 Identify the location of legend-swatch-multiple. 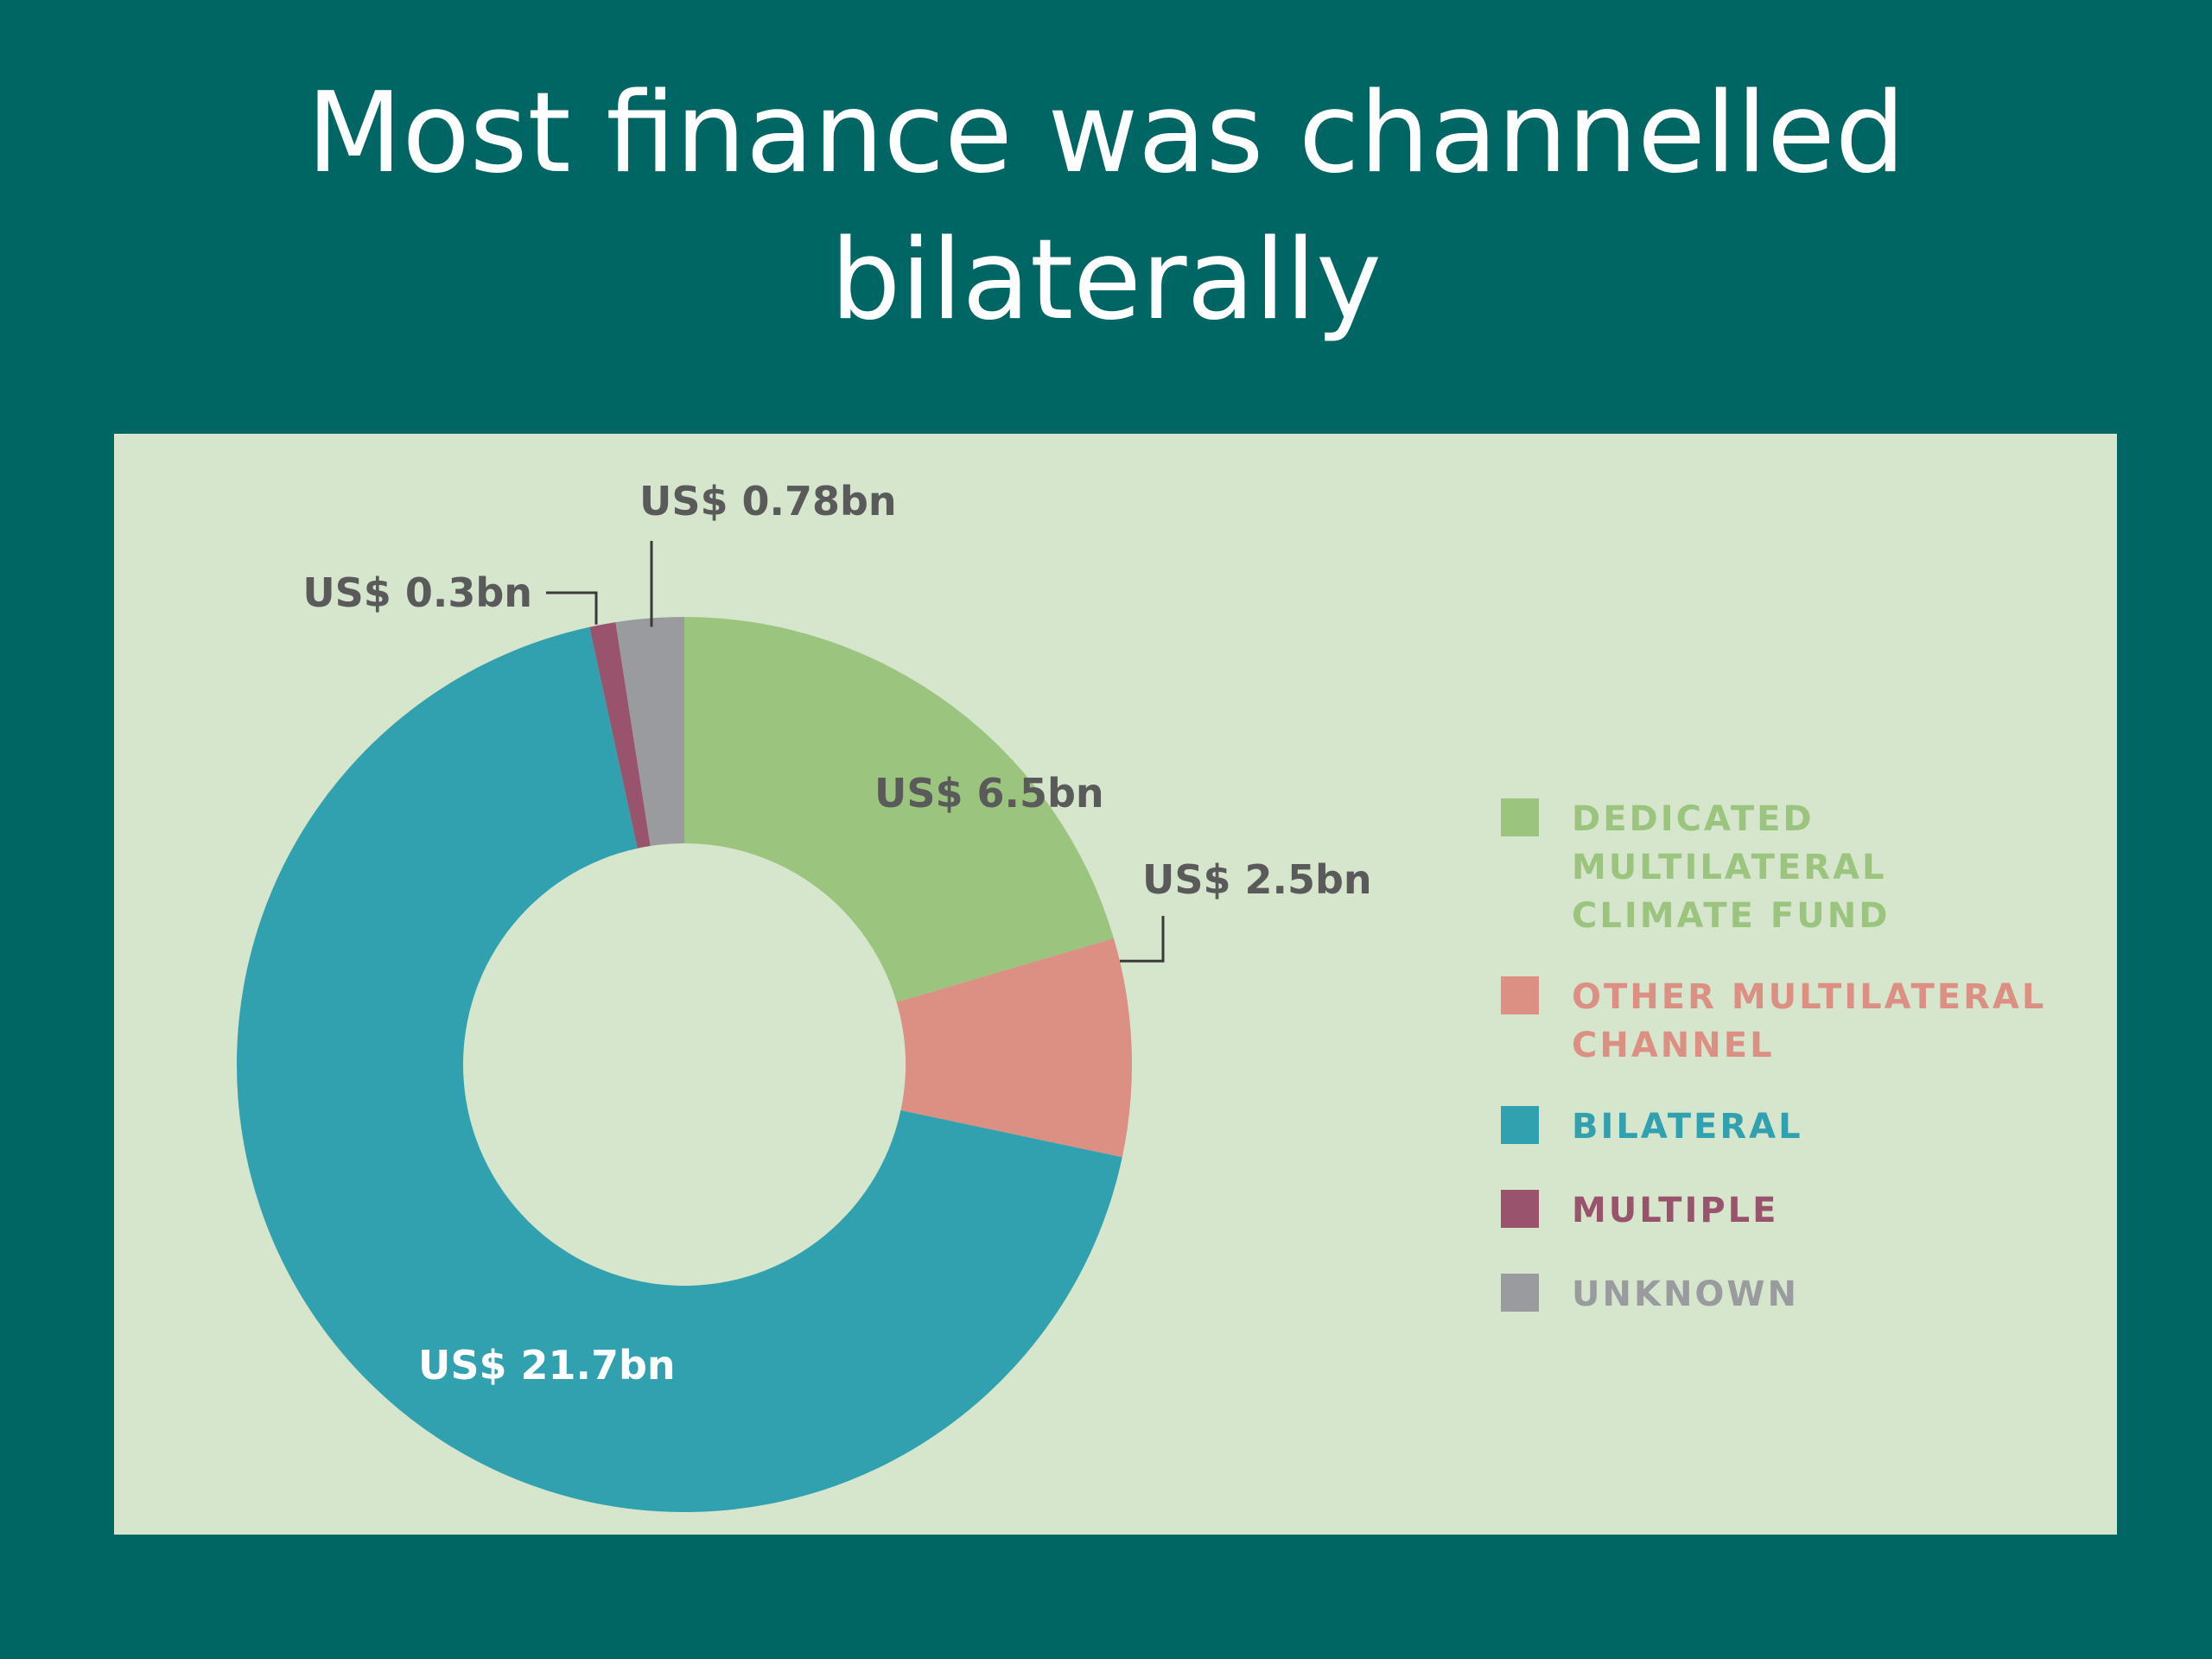
(1520, 1209).